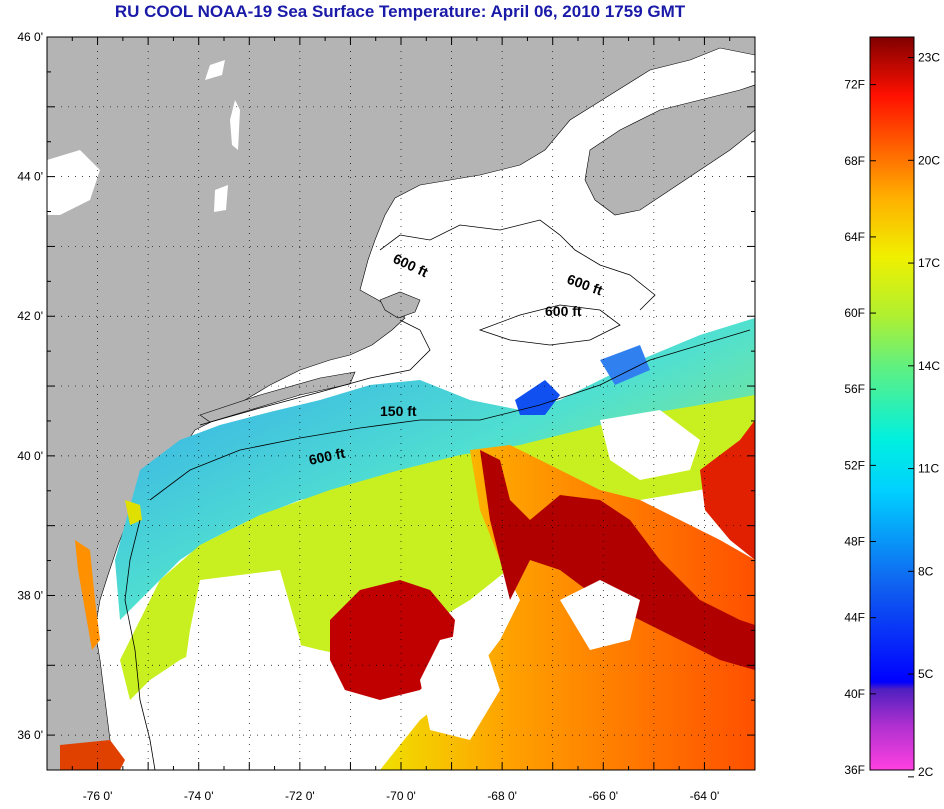  What do you see at coordinates (87, 595) in the screenshot?
I see `sst-chesapeake` at bounding box center [87, 595].